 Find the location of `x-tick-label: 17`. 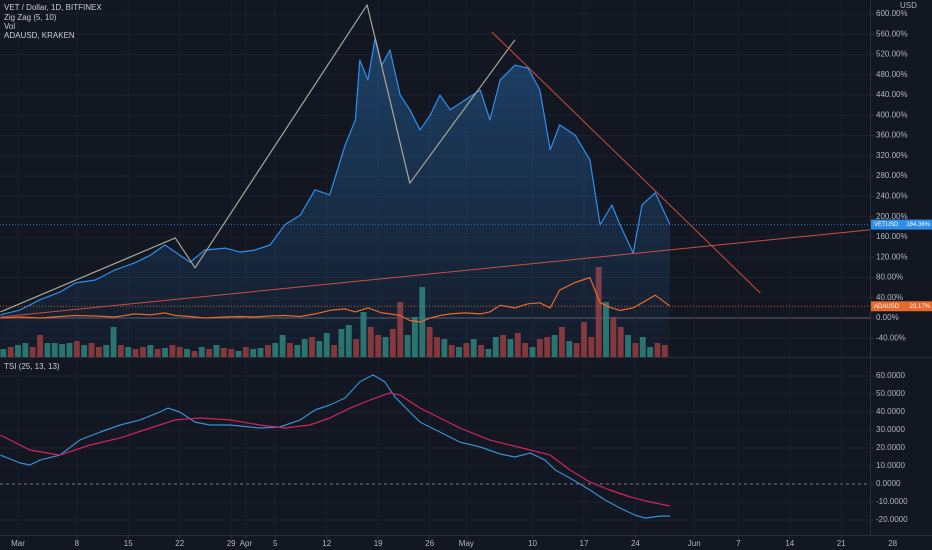

x-tick-label: 17 is located at coordinates (584, 543).